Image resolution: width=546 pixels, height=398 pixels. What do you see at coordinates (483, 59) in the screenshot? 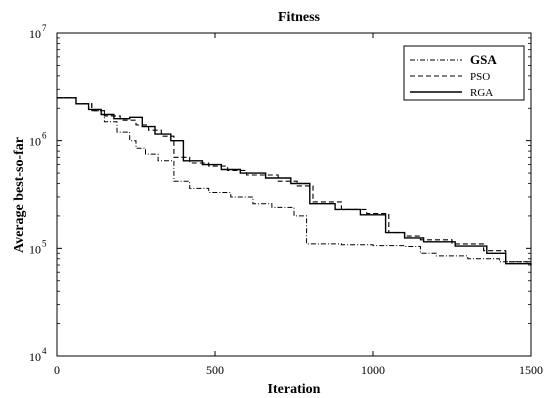
I see `legend-label-gsa: GSA` at bounding box center [483, 59].